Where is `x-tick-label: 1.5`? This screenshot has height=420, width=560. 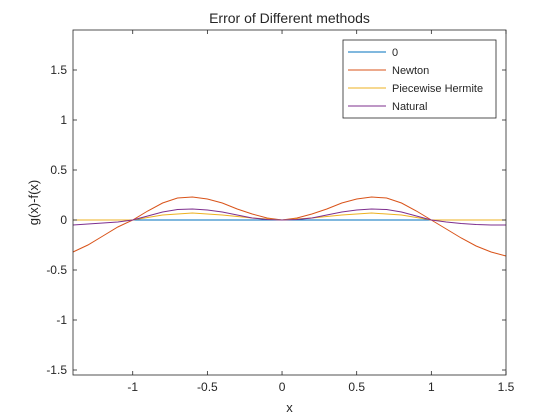
x-tick-label: 1.5 is located at coordinates (506, 387).